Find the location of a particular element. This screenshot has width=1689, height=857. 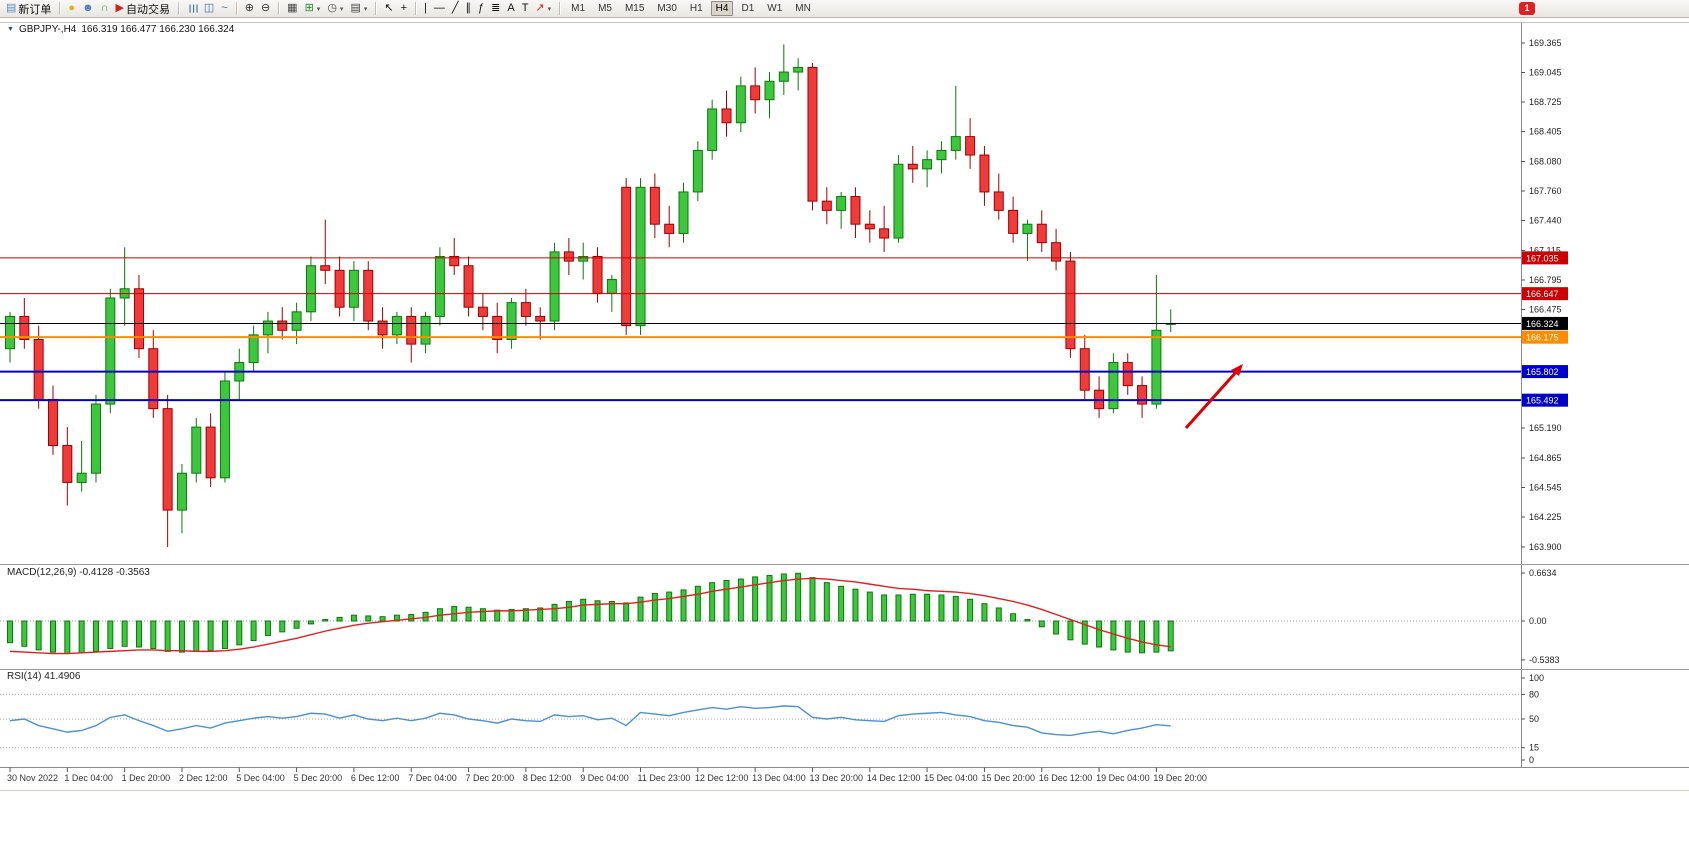

time-tick-label: 13 Dec 04:00 is located at coordinates (779, 778).